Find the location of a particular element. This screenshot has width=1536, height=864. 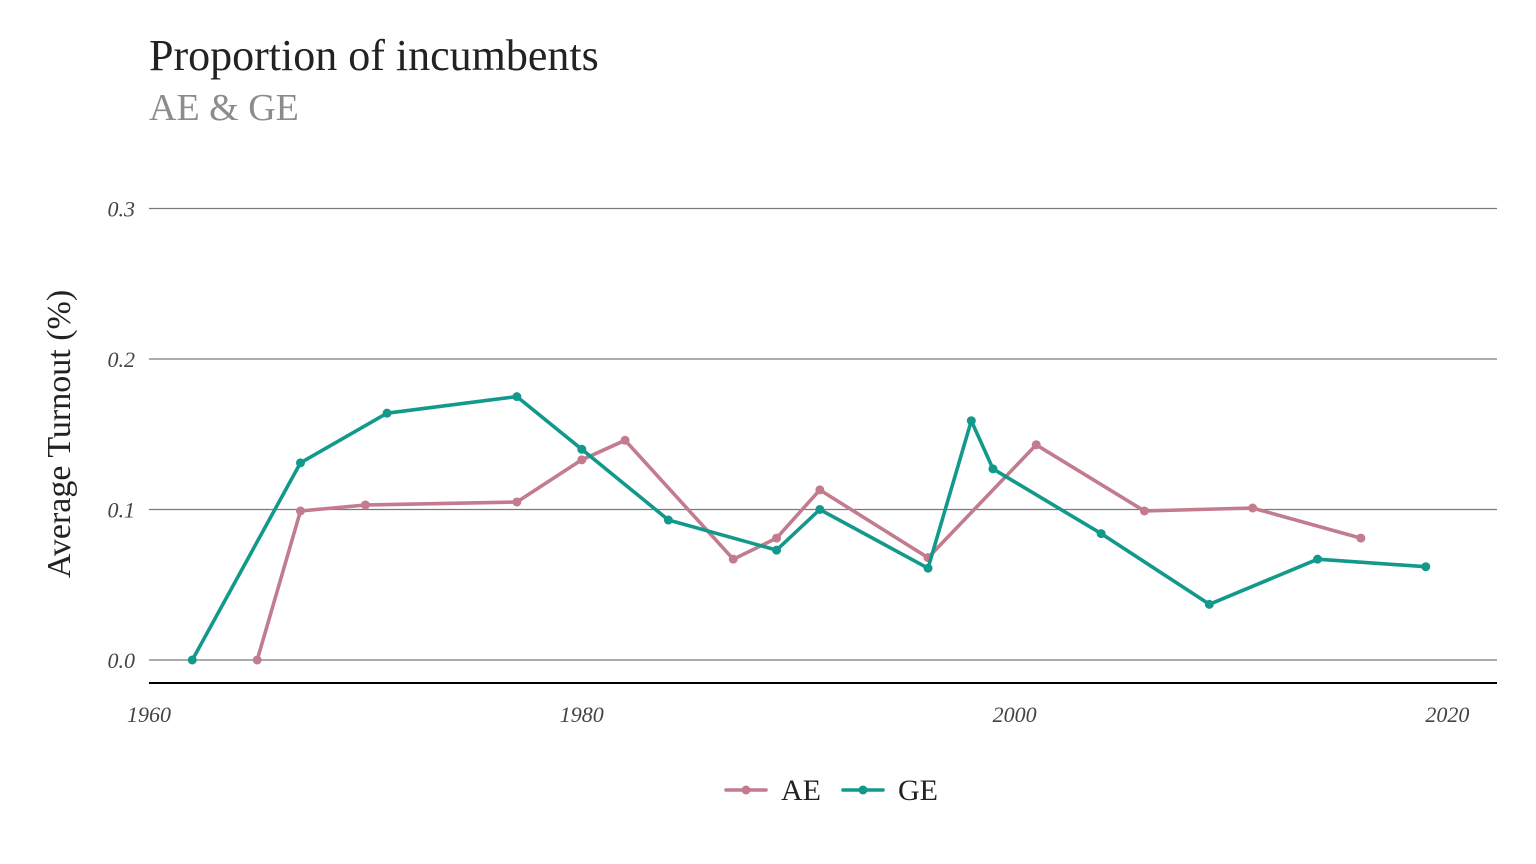

y-axis-title: Average Turnout (%) is located at coordinates (59, 434).